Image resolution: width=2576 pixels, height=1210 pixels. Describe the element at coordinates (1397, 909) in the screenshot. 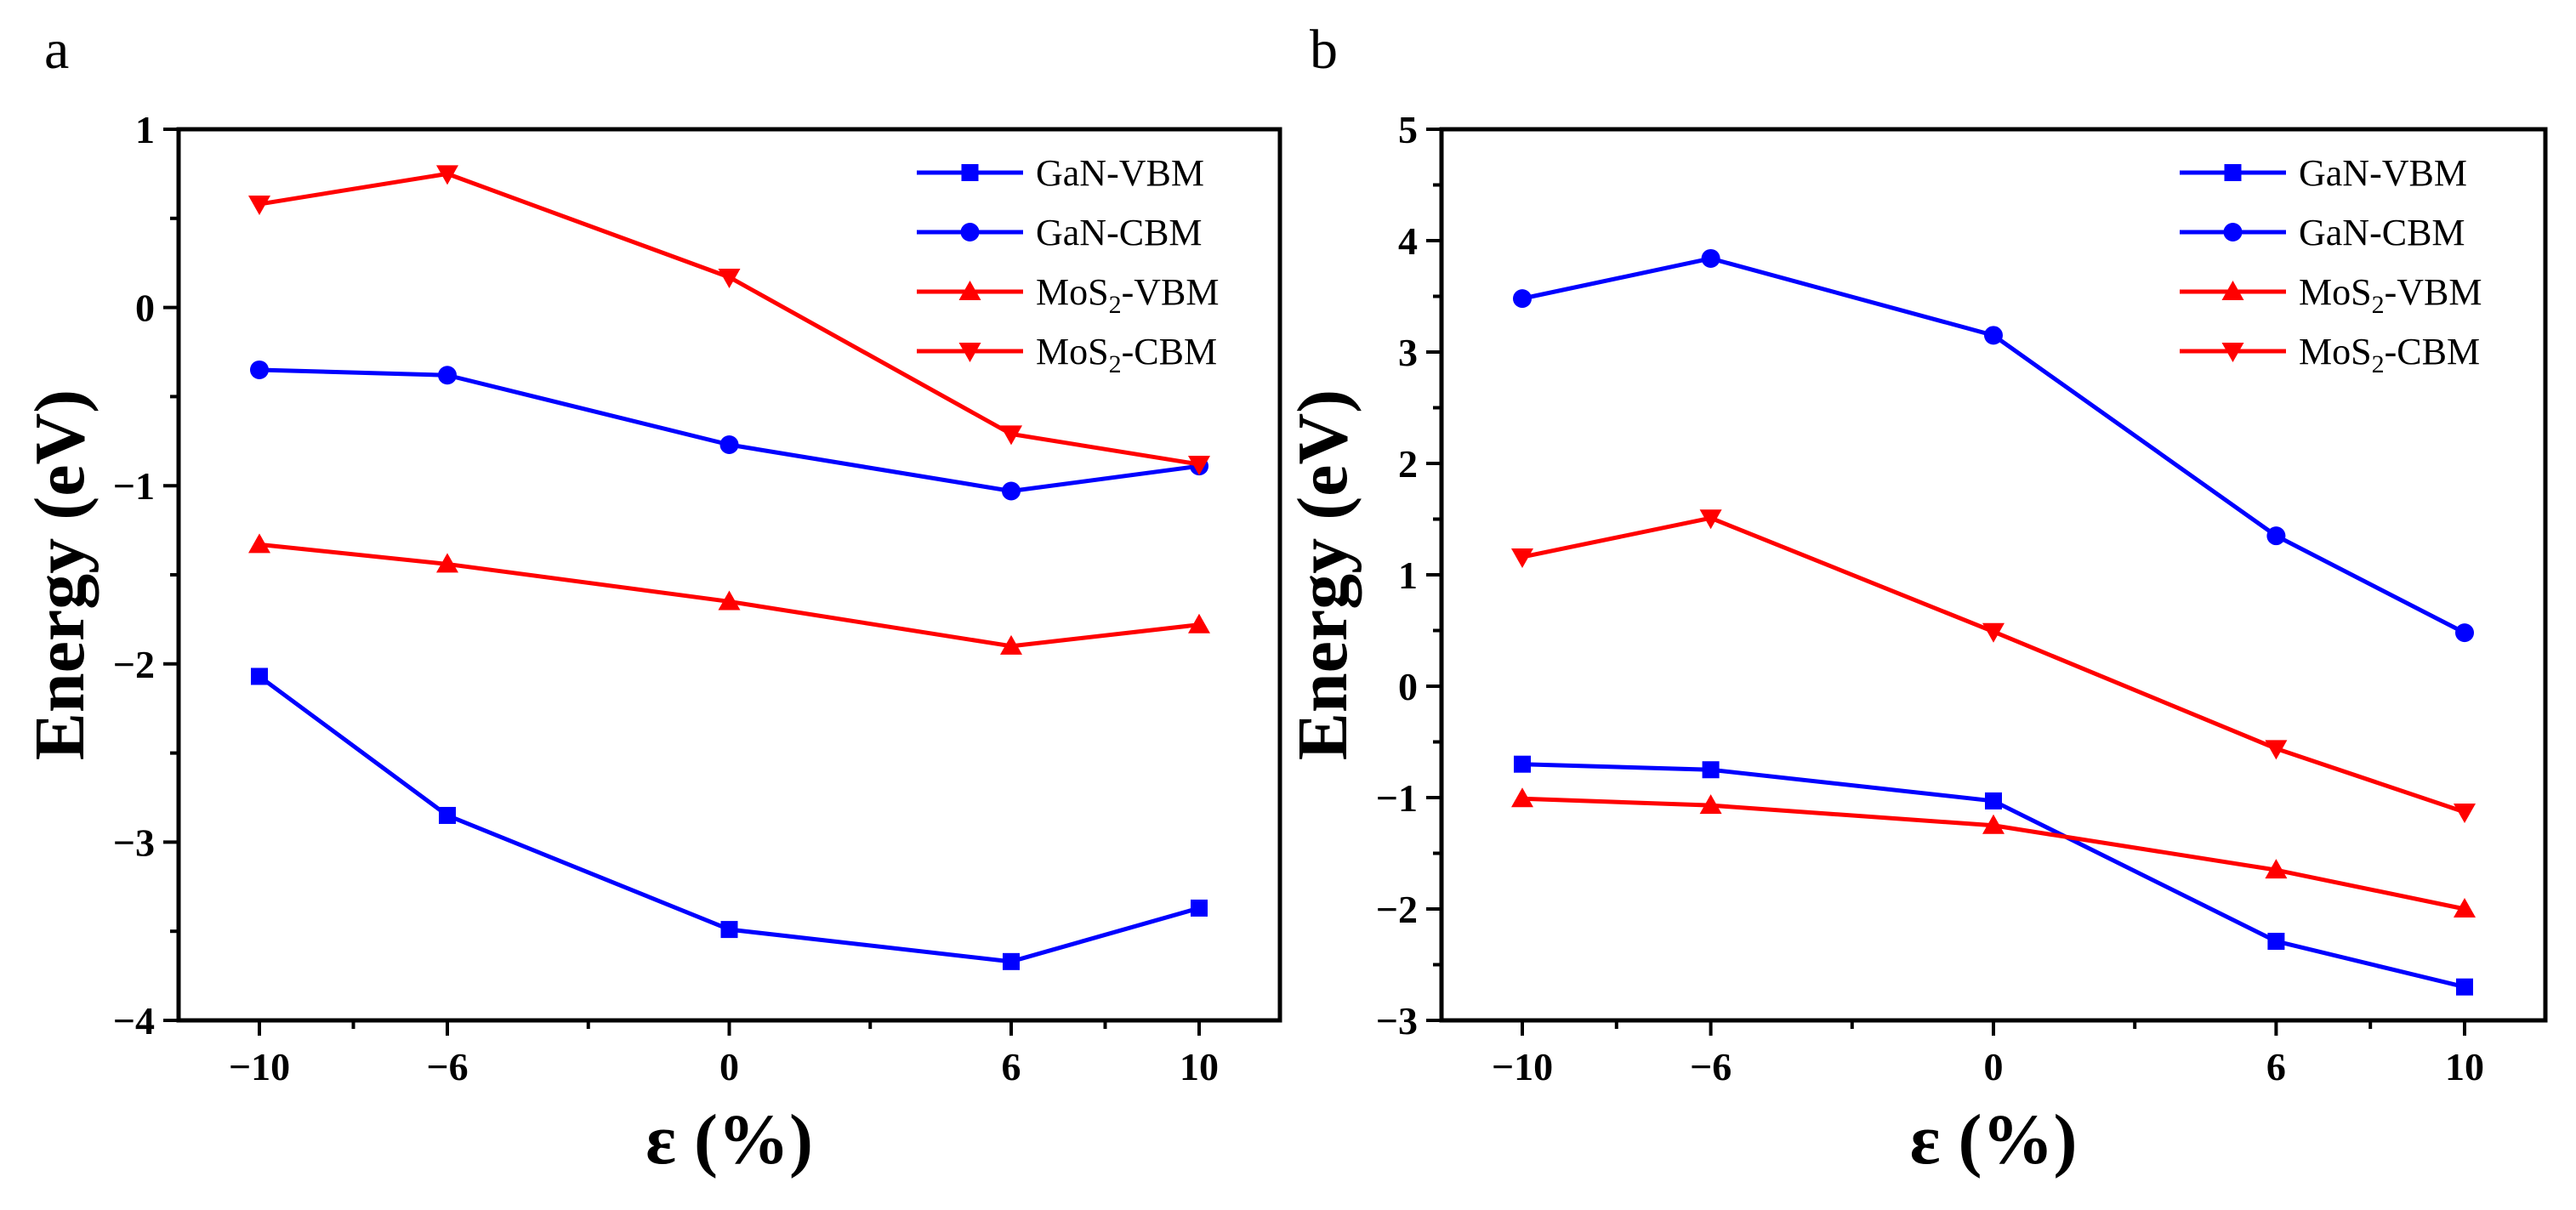

I see `y-tick-label: −2` at that location.